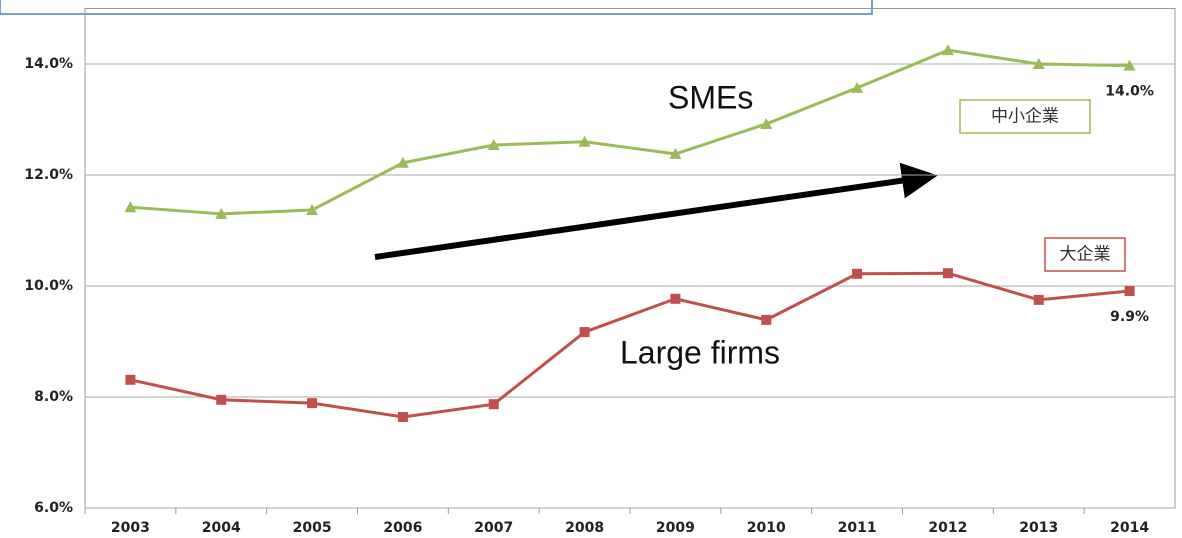 The image size is (1182, 538). Describe the element at coordinates (710, 97) in the screenshot. I see `annotation: SMEs` at that location.